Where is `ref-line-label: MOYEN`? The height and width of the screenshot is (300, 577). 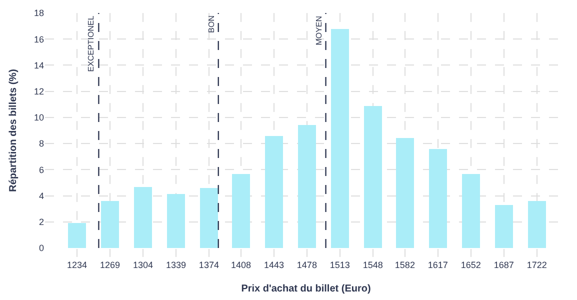 ref-line-label: MOYEN is located at coordinates (319, 31).